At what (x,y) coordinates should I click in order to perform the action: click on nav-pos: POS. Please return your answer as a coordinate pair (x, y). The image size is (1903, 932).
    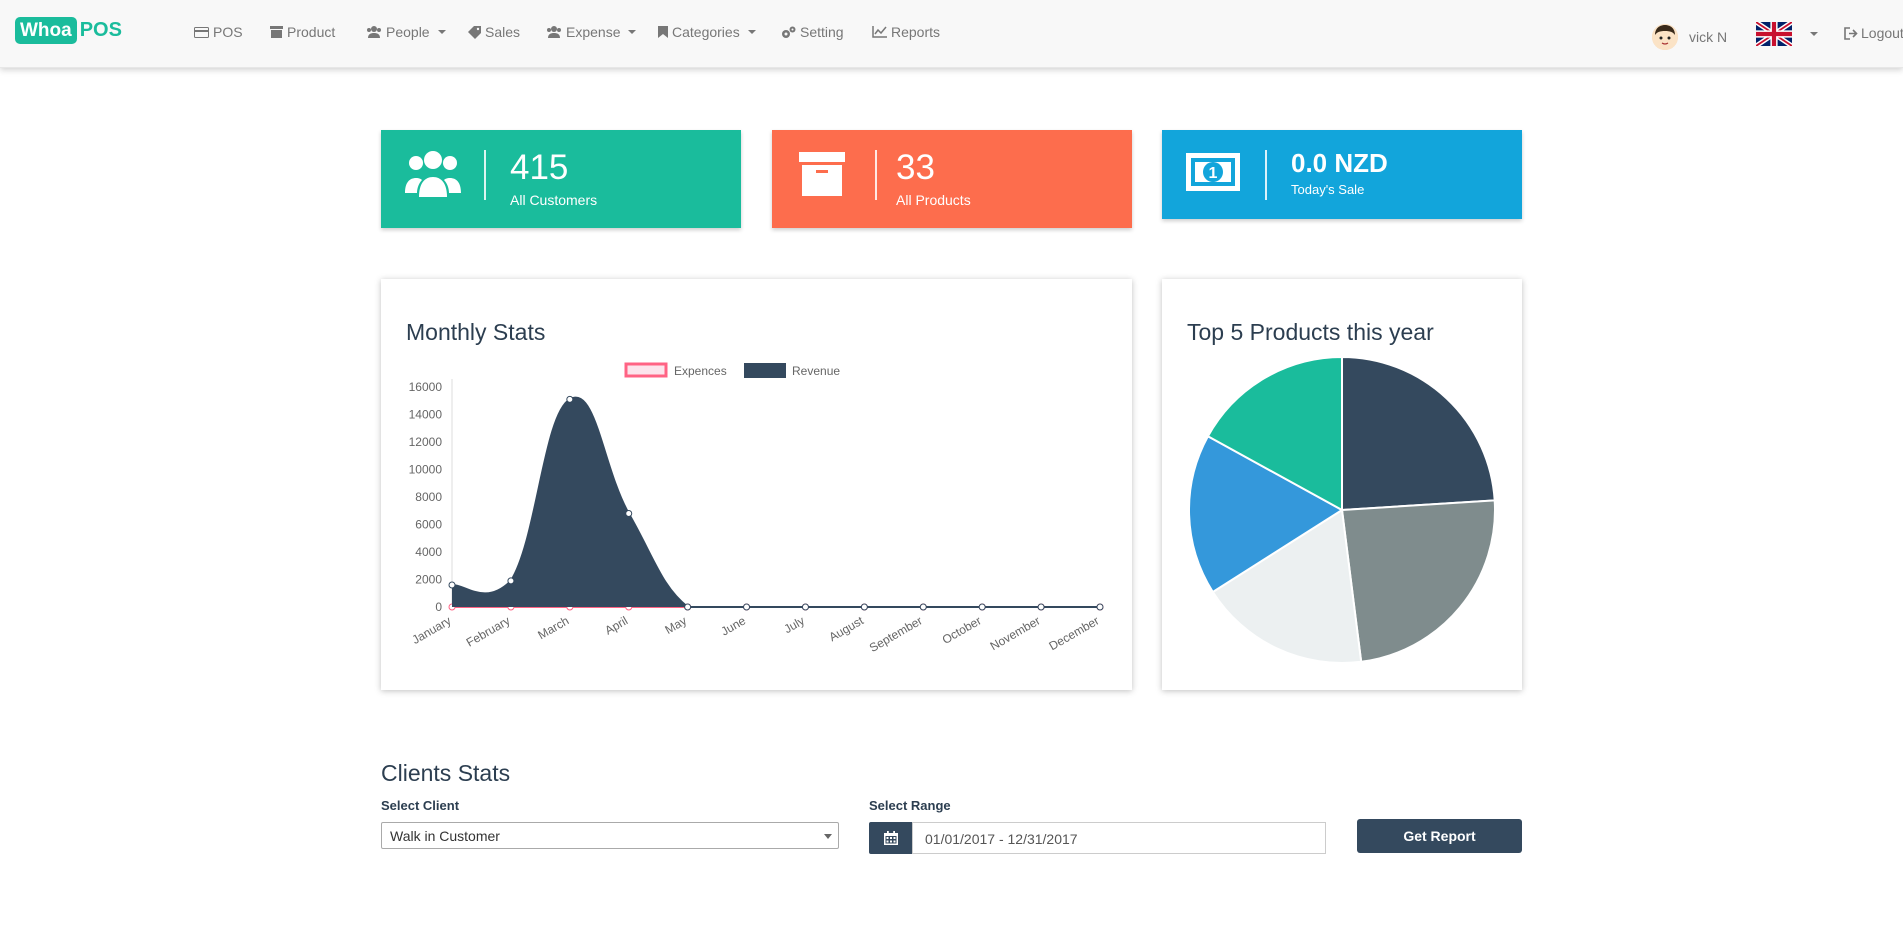
    Looking at the image, I should click on (218, 32).